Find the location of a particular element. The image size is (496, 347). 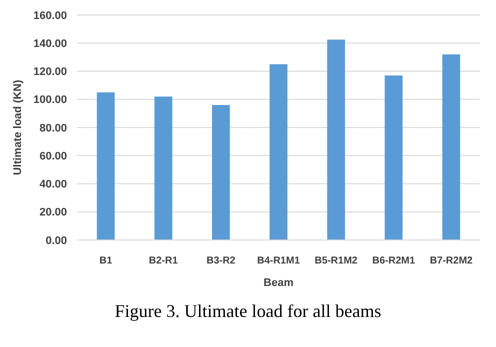

x-tick-label: B5-R1M2 is located at coordinates (336, 261).